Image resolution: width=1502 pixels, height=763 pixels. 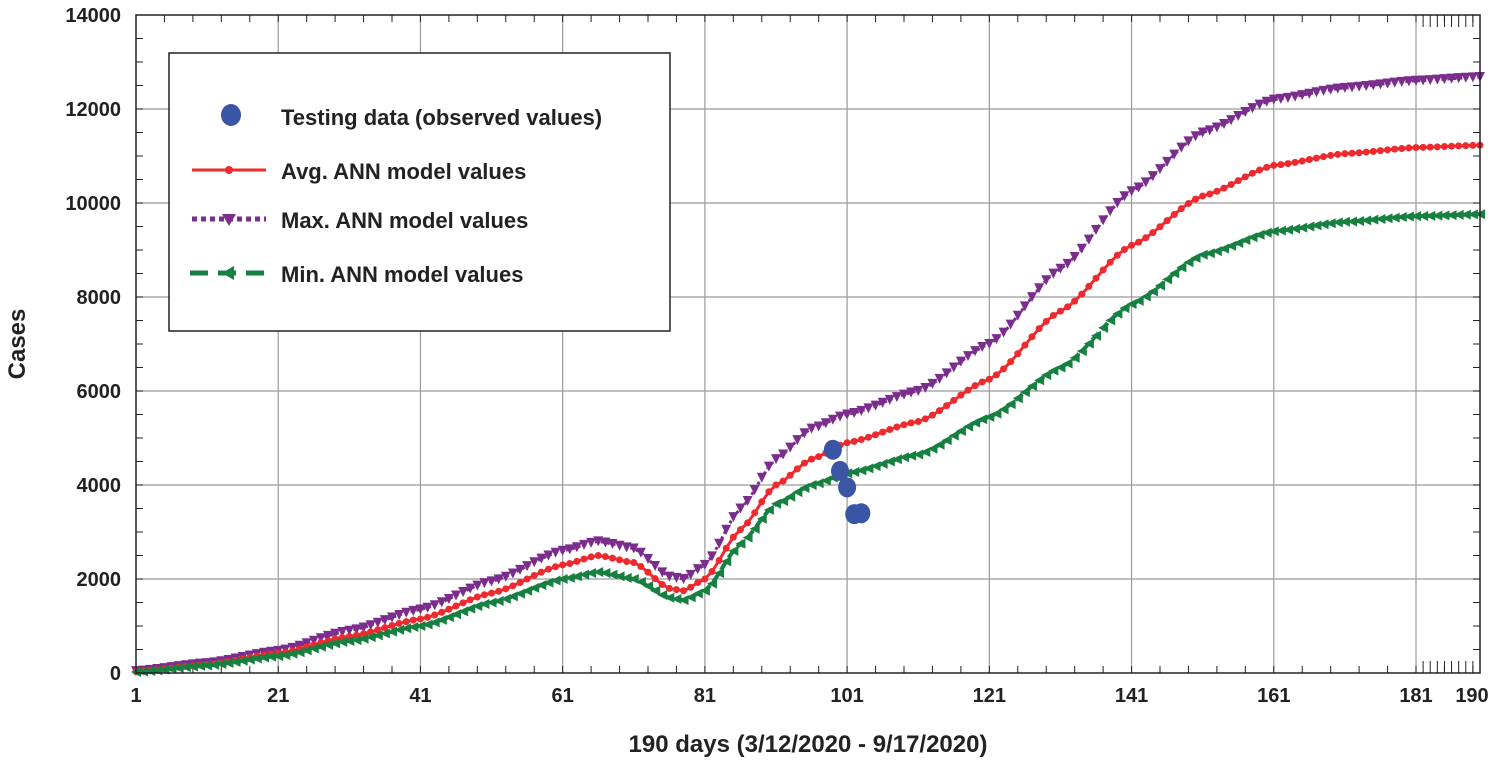 I want to click on y-tick-label: 4000, so click(x=99, y=486).